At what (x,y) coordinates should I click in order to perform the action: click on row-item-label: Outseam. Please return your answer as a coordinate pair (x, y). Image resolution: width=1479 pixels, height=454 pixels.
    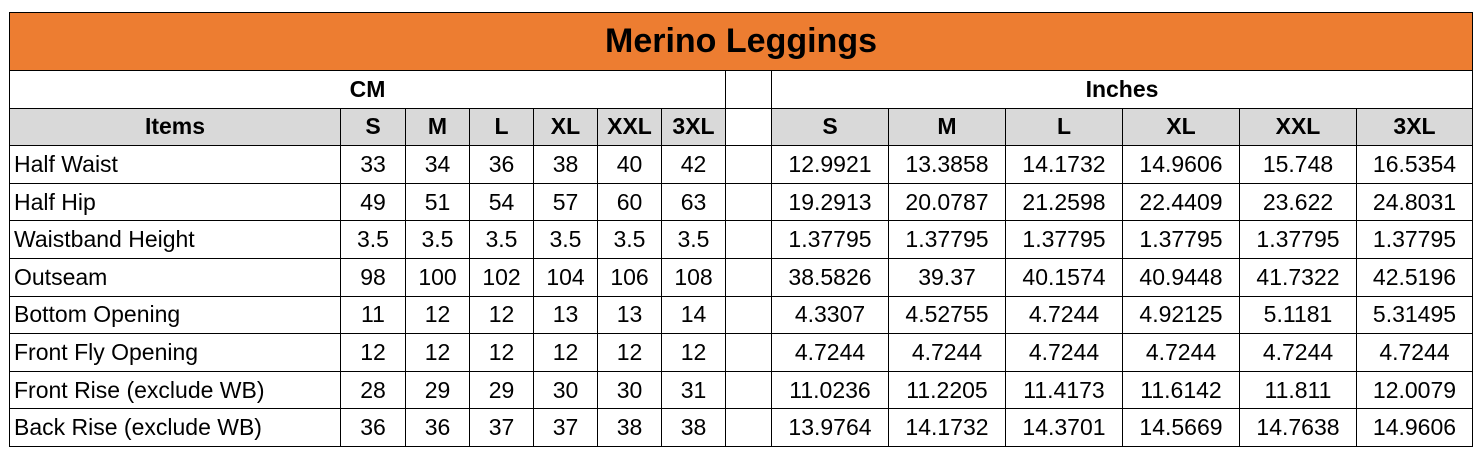
    Looking at the image, I should click on (175, 277).